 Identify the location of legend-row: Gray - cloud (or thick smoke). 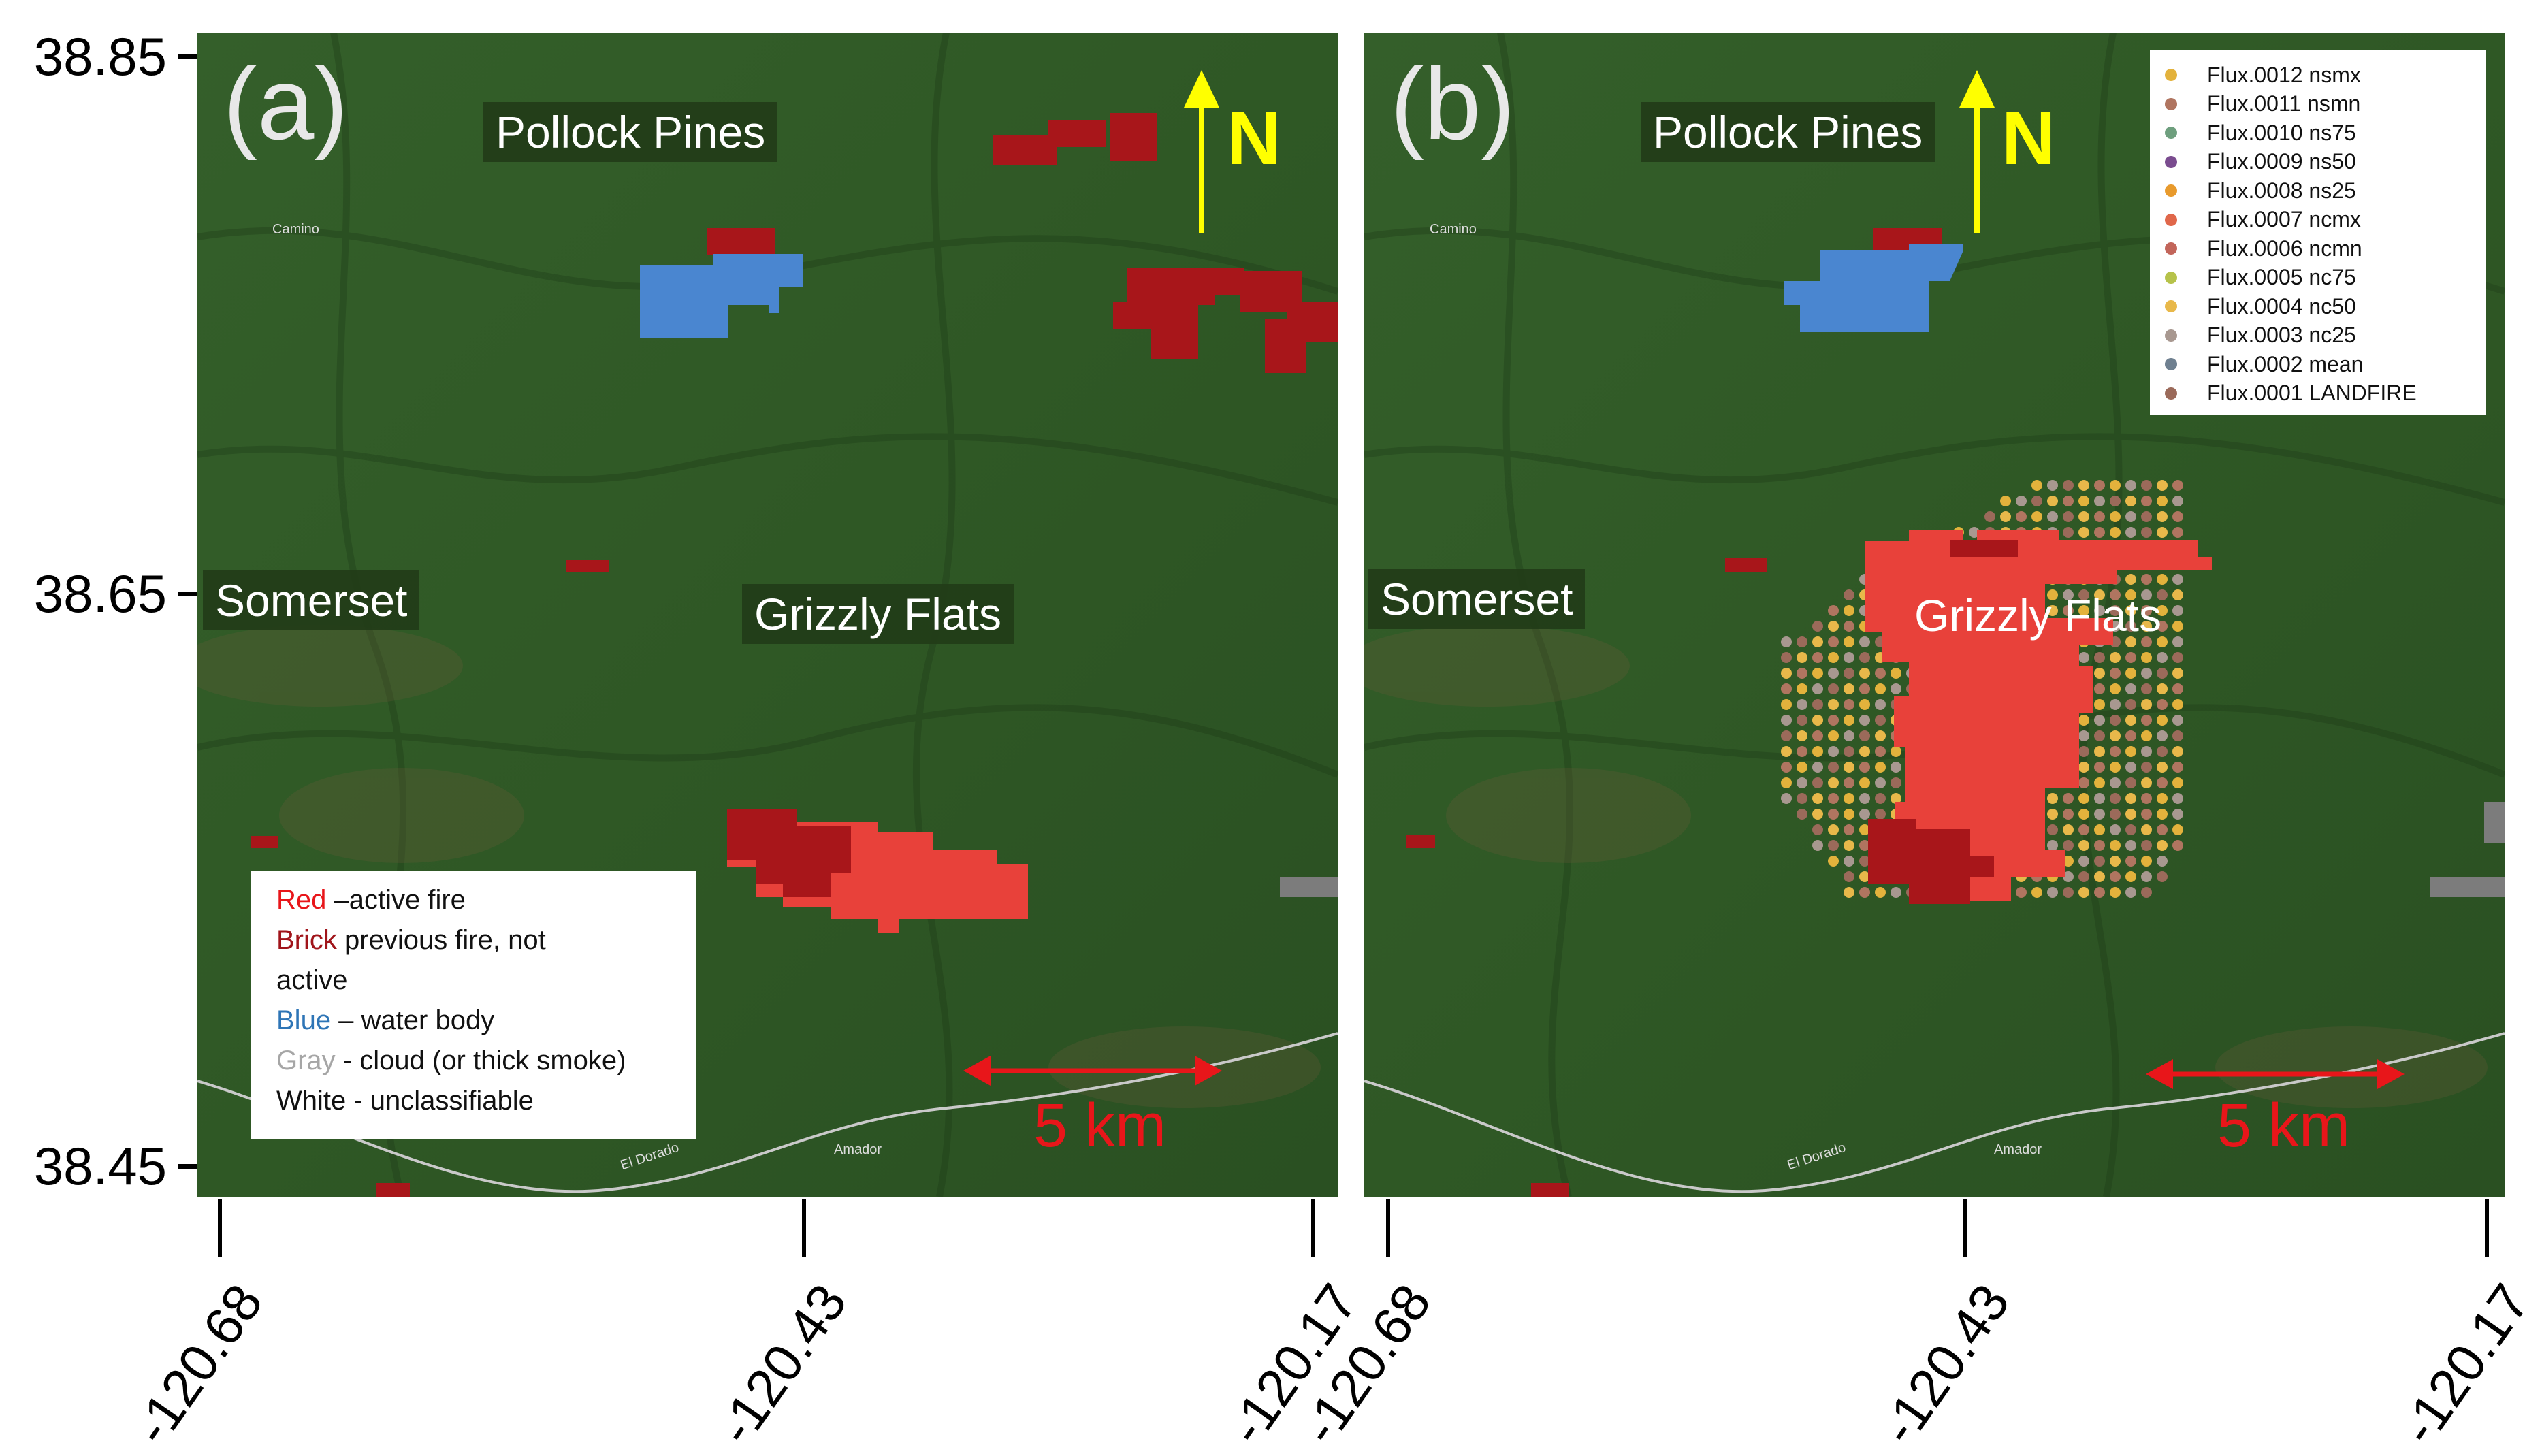
(486, 1061).